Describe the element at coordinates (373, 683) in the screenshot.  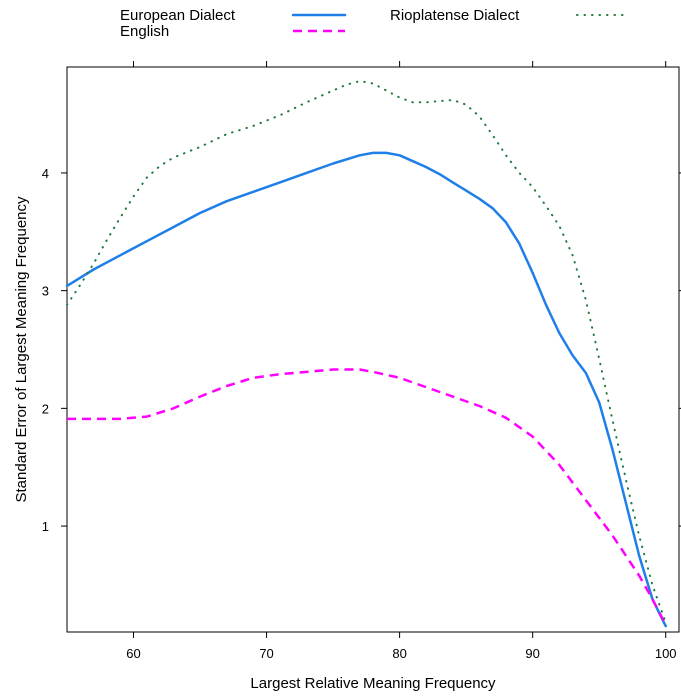
I see `x-axis-label: Largest Relative Meaning Frequency` at that location.